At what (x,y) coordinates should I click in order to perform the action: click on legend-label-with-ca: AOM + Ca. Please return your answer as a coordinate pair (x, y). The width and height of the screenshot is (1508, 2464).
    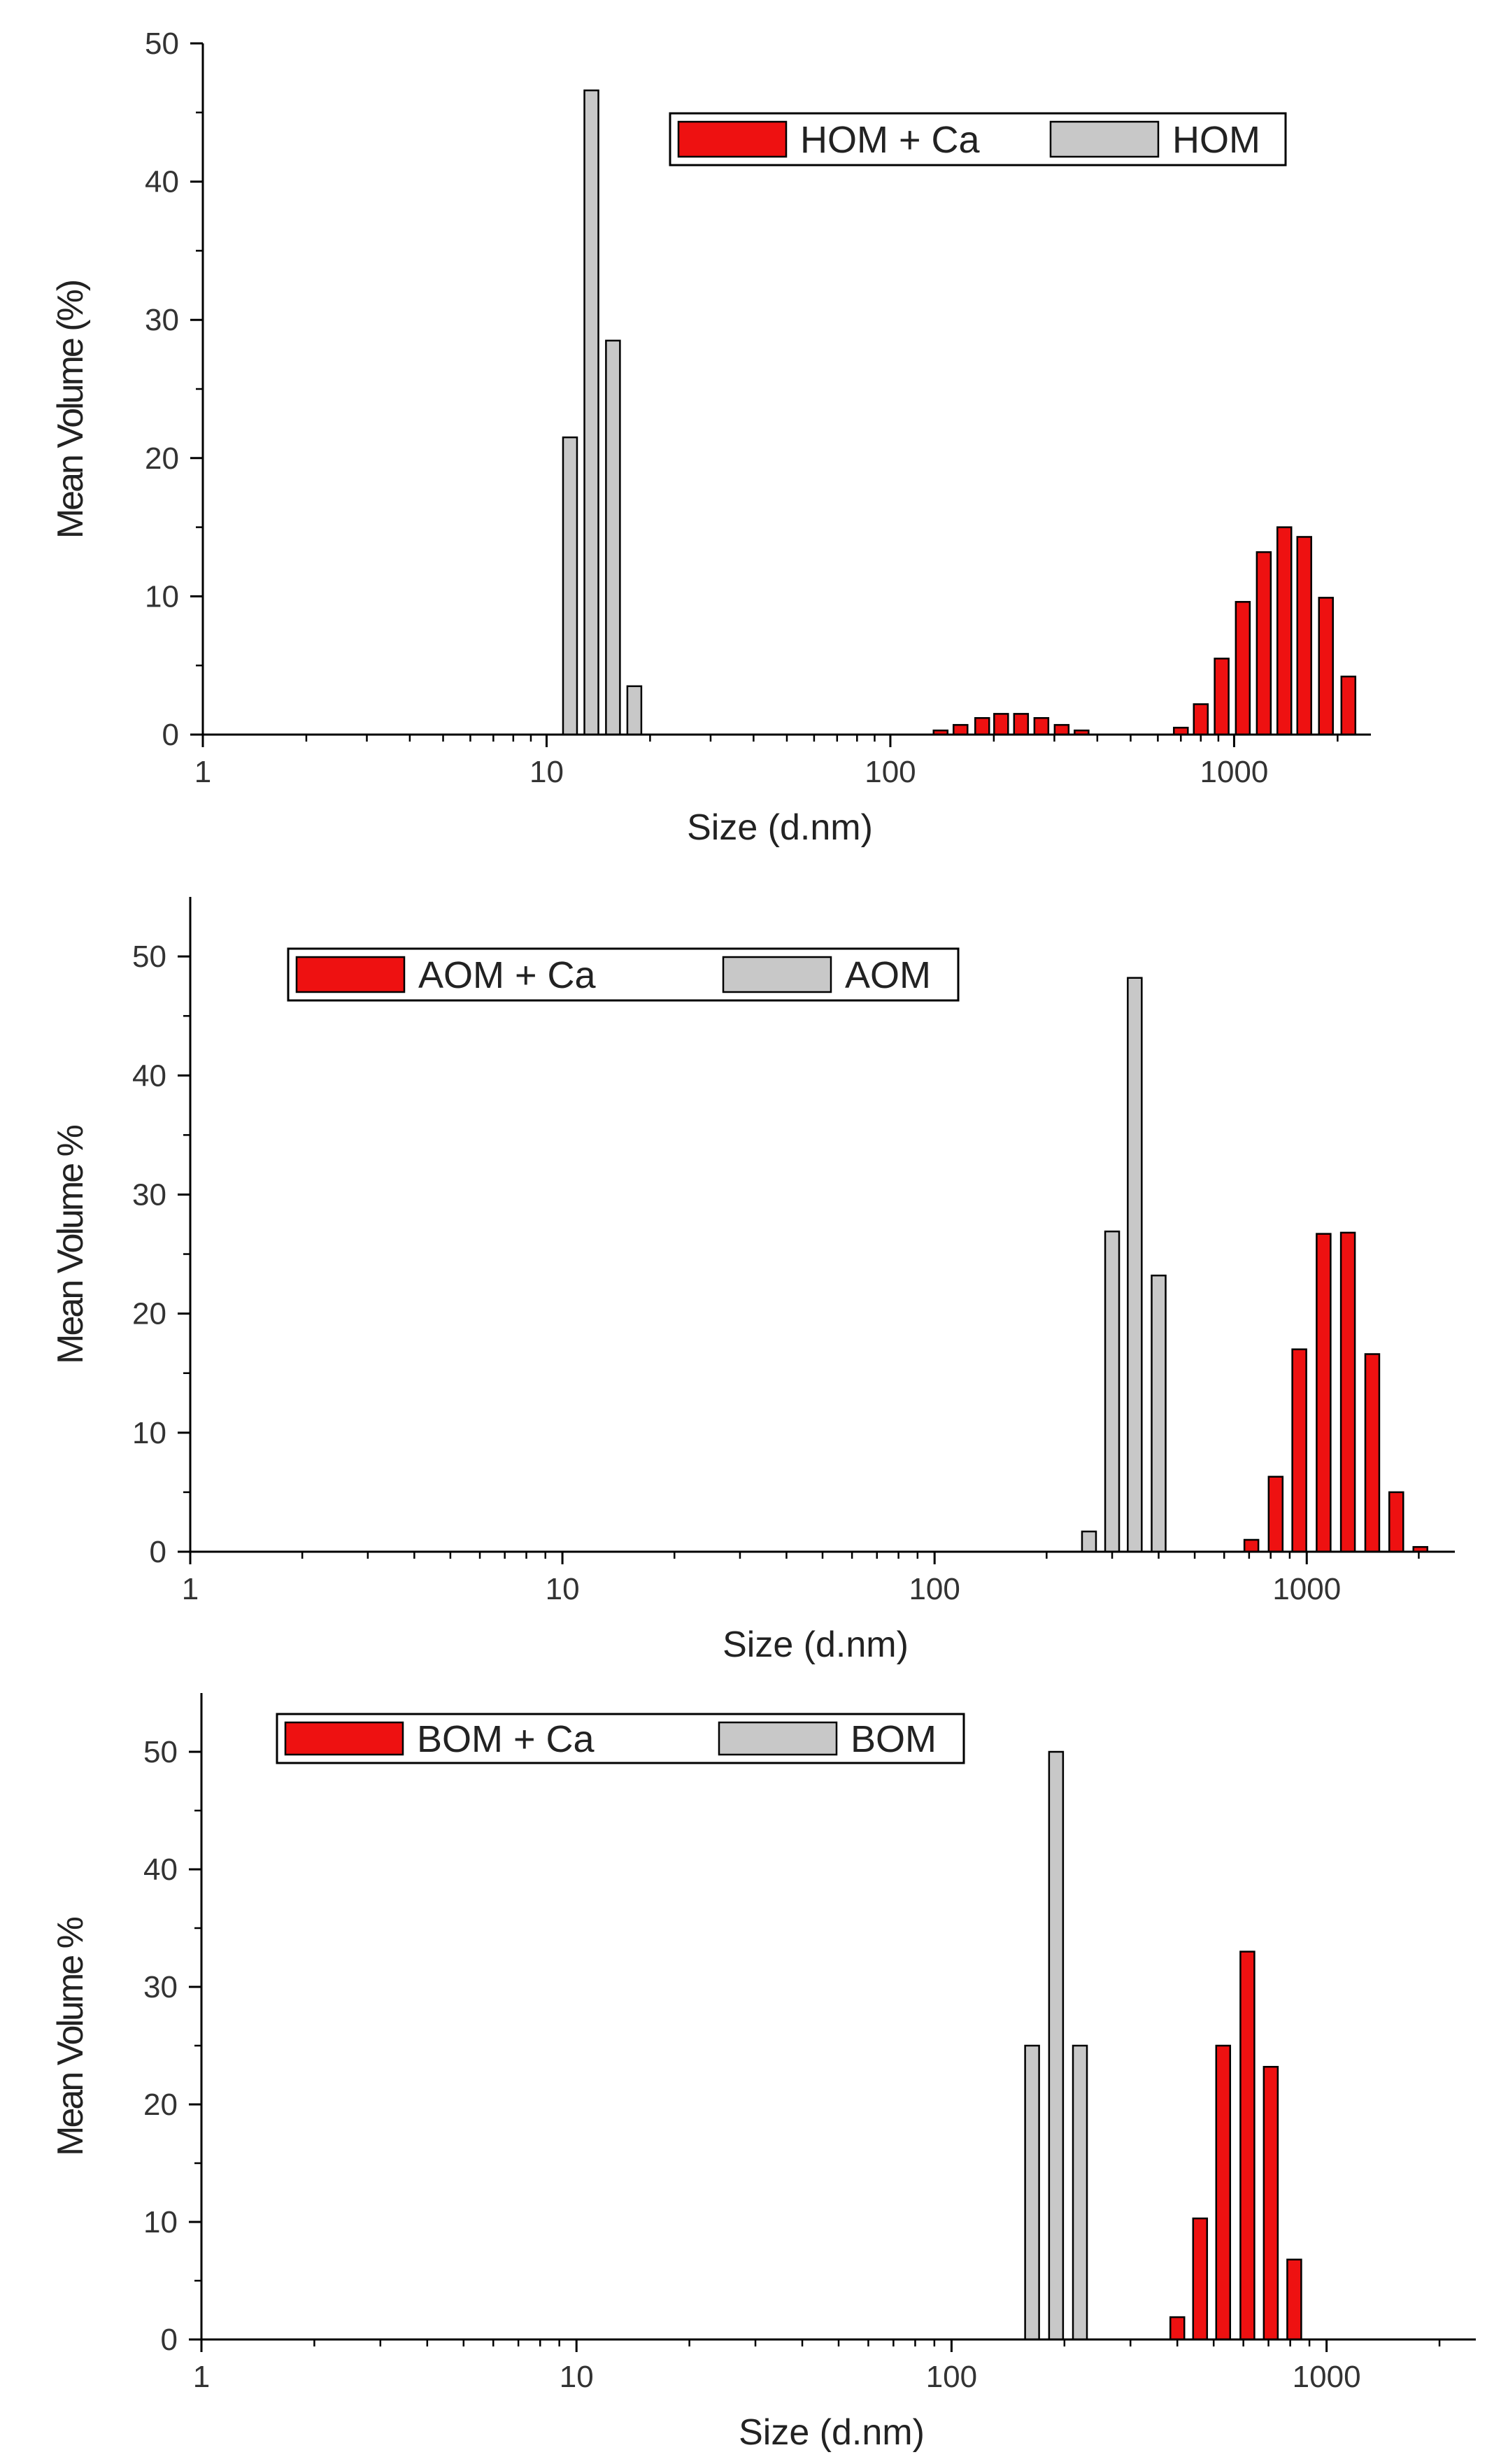
    Looking at the image, I should click on (507, 975).